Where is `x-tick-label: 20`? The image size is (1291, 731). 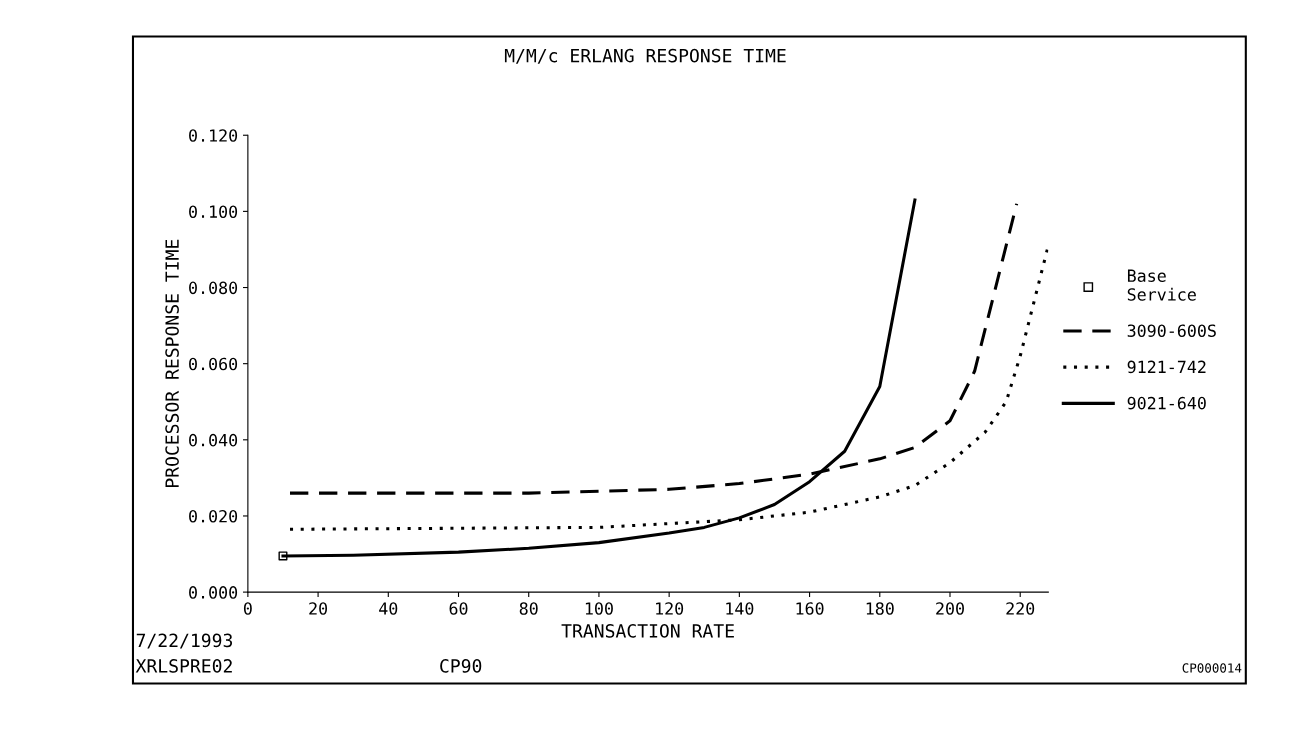 x-tick-label: 20 is located at coordinates (318, 608).